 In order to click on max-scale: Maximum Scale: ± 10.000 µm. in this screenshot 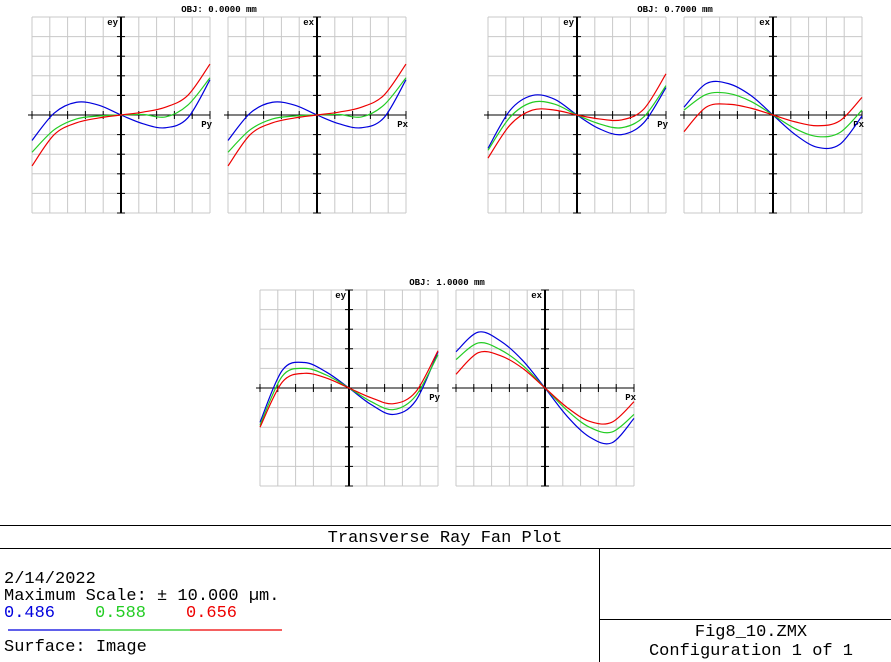, I will do `click(141, 596)`.